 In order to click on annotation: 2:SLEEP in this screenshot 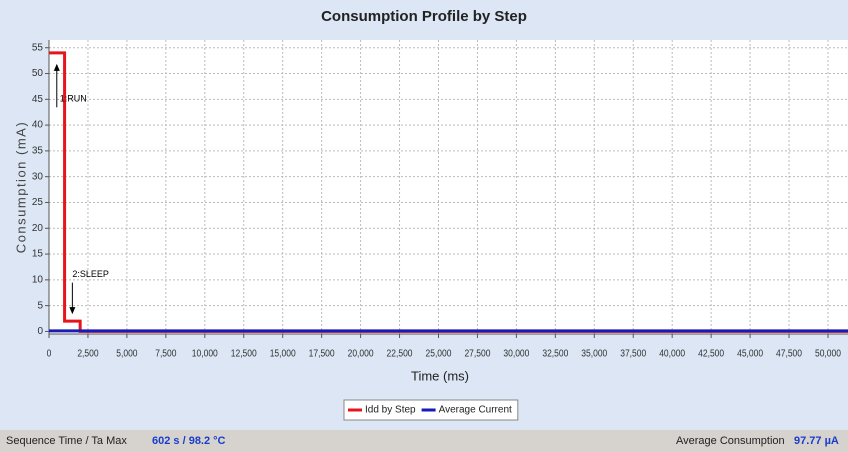, I will do `click(90, 274)`.